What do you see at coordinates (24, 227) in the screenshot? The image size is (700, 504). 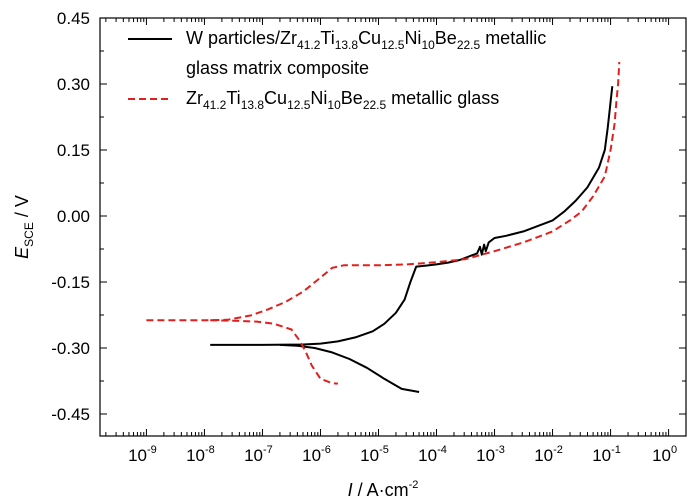 I see `y-axis-title: ESCE / V` at bounding box center [24, 227].